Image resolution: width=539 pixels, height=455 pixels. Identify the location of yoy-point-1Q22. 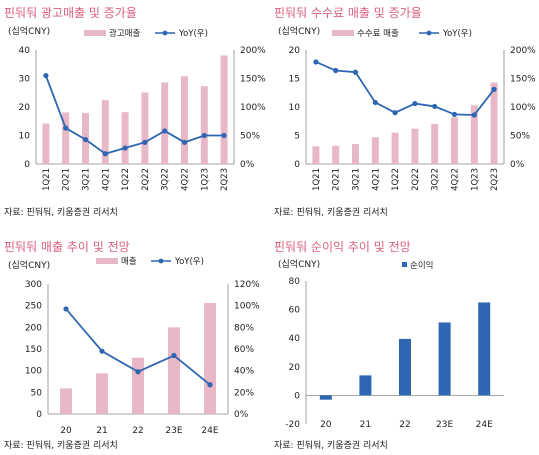
(125, 148).